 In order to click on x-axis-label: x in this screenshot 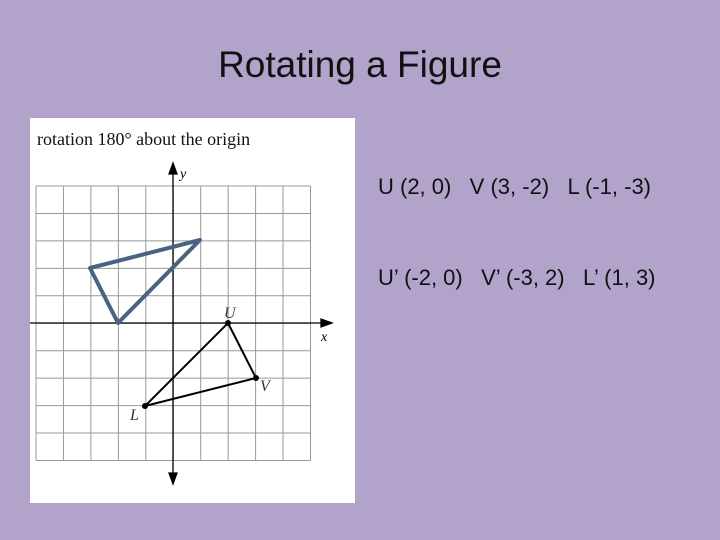, I will do `click(324, 337)`.